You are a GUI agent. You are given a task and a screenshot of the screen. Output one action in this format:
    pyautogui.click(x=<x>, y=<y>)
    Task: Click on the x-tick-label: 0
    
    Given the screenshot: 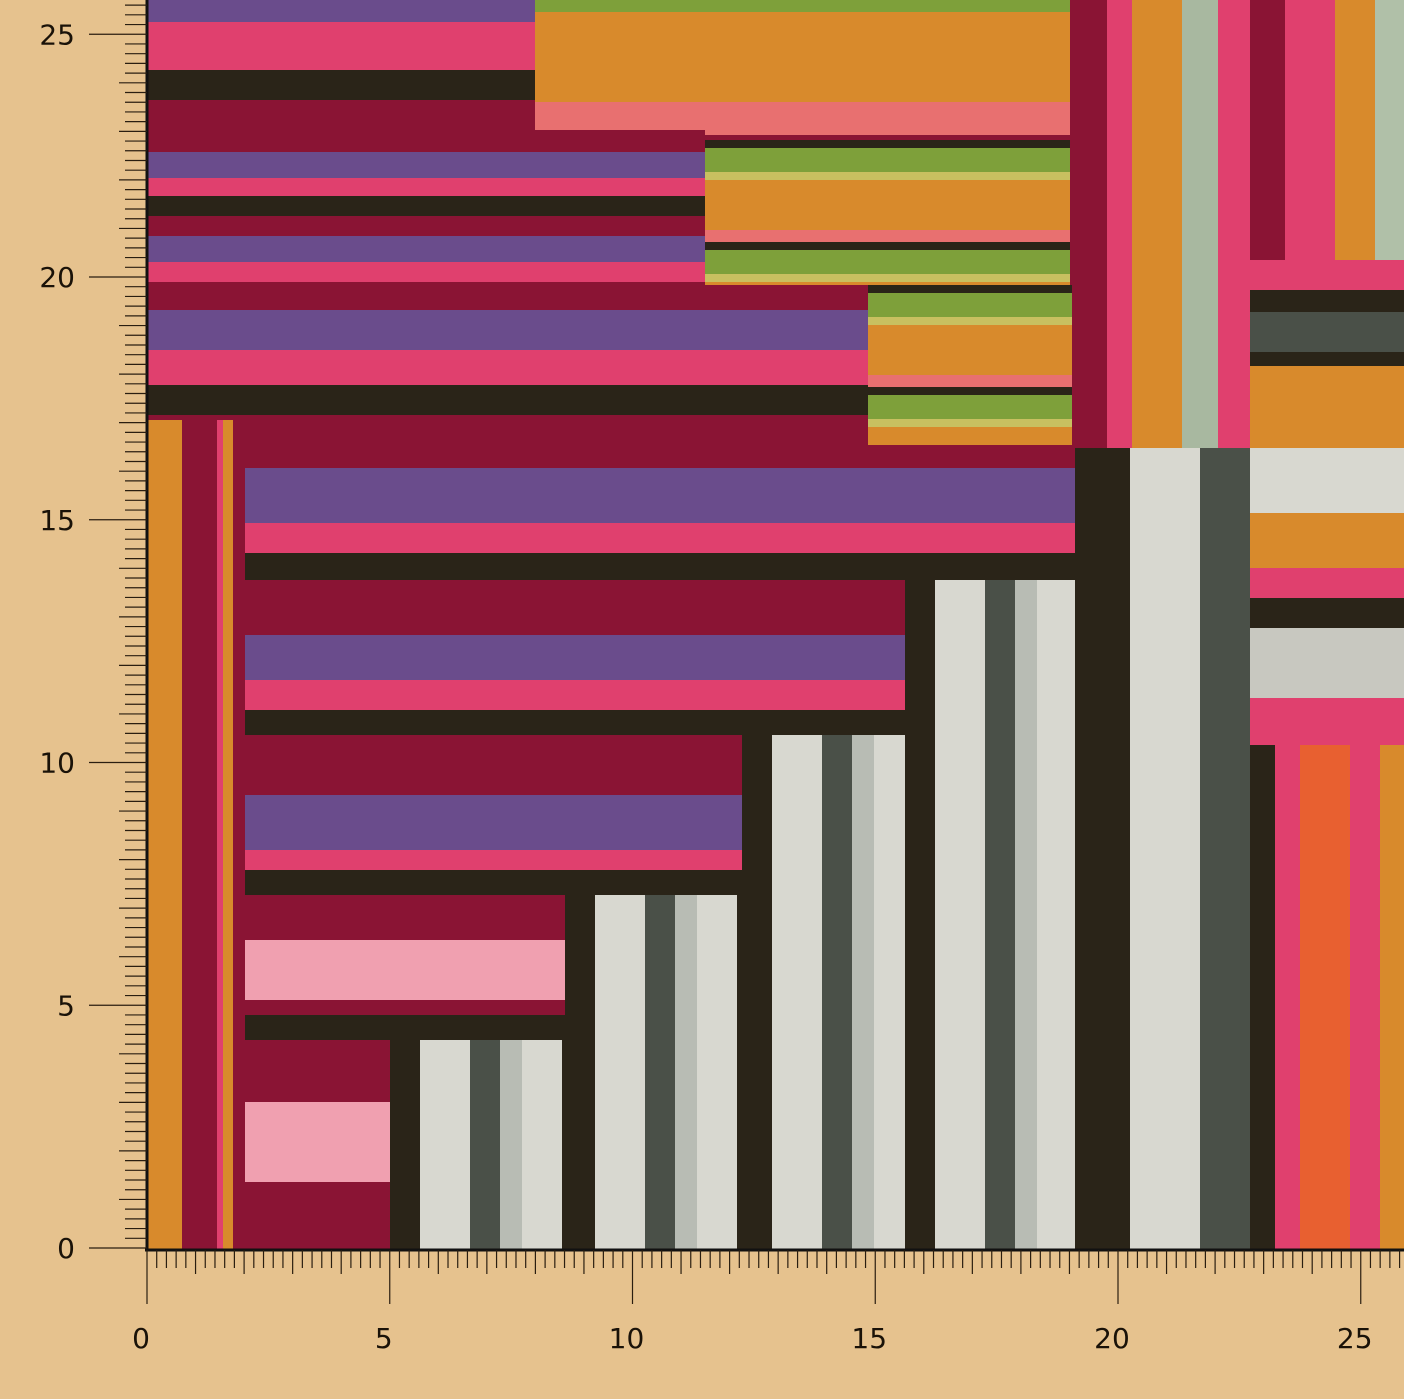 What is the action you would take?
    pyautogui.click(x=141, y=1338)
    